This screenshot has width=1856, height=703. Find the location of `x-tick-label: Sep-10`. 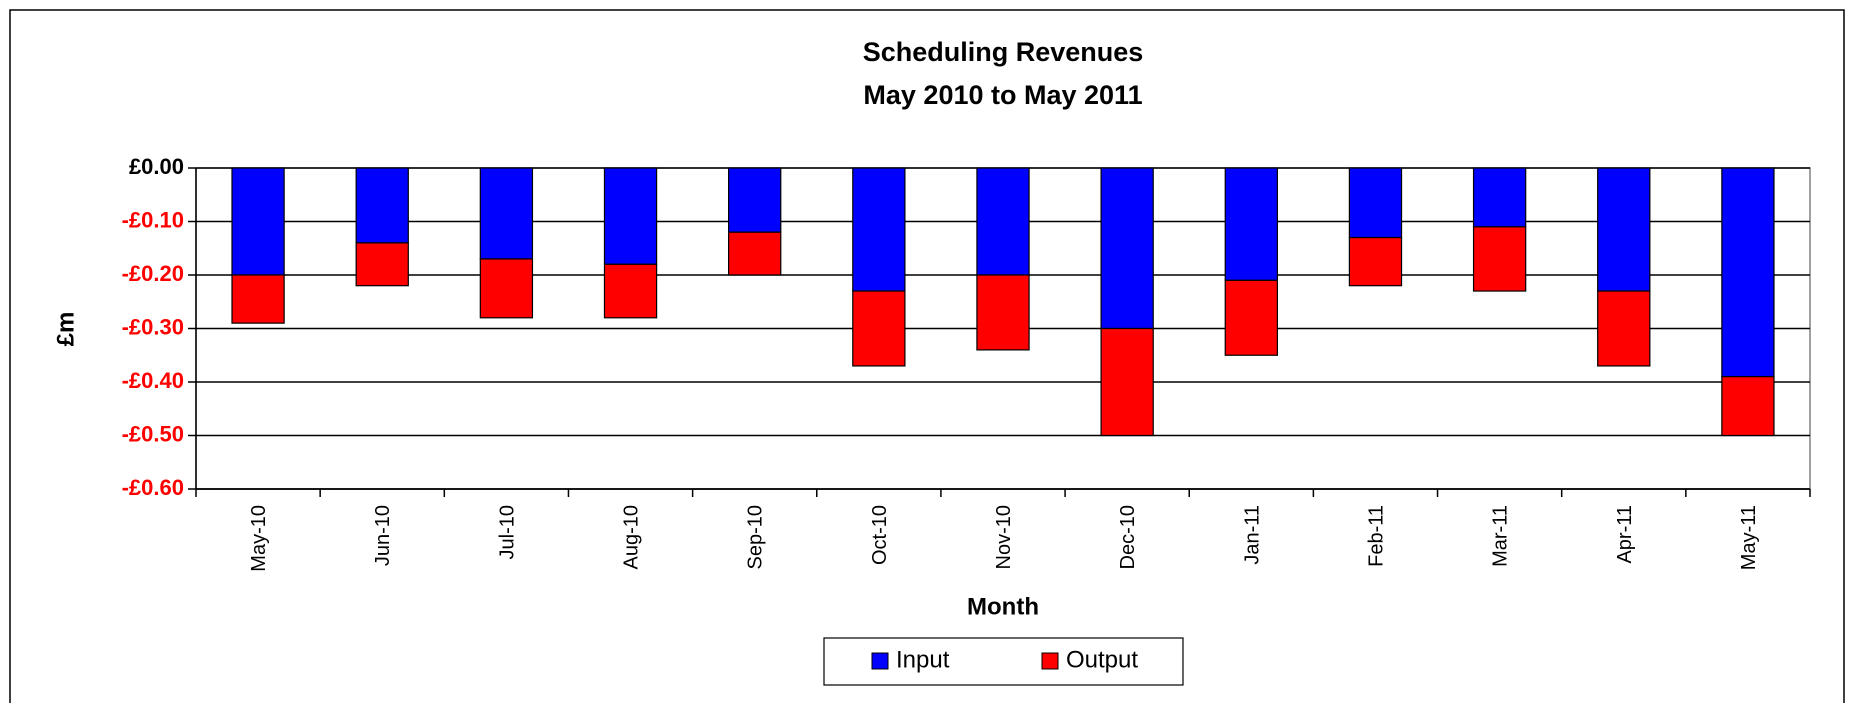

x-tick-label: Sep-10 is located at coordinates (756, 537).